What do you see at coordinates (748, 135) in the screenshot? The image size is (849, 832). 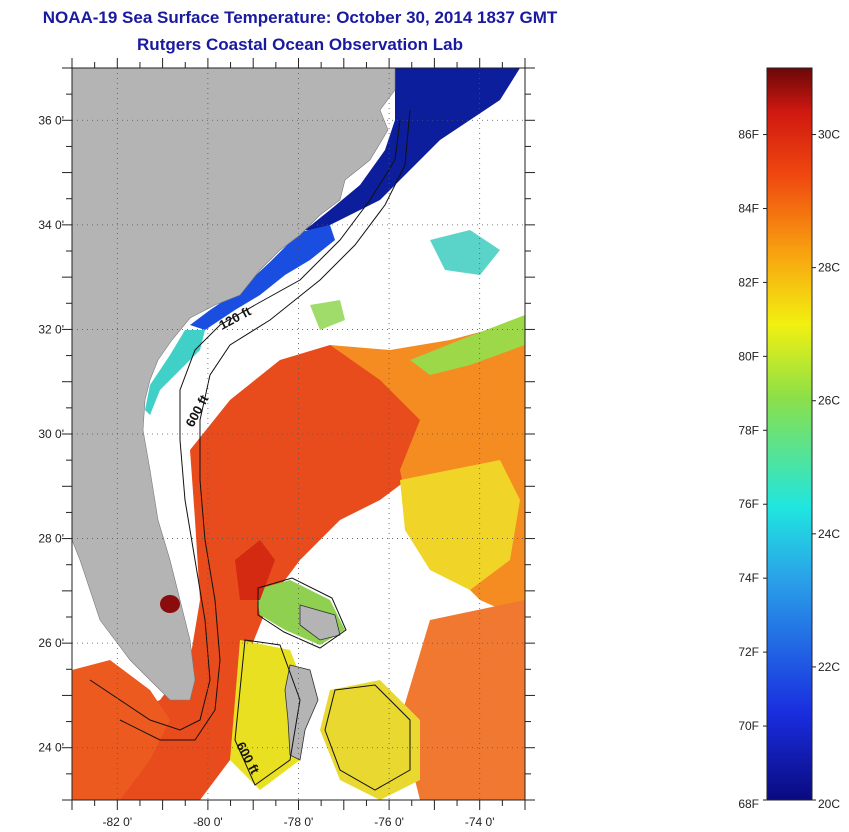 I see `colorbar-f-label: 86F` at bounding box center [748, 135].